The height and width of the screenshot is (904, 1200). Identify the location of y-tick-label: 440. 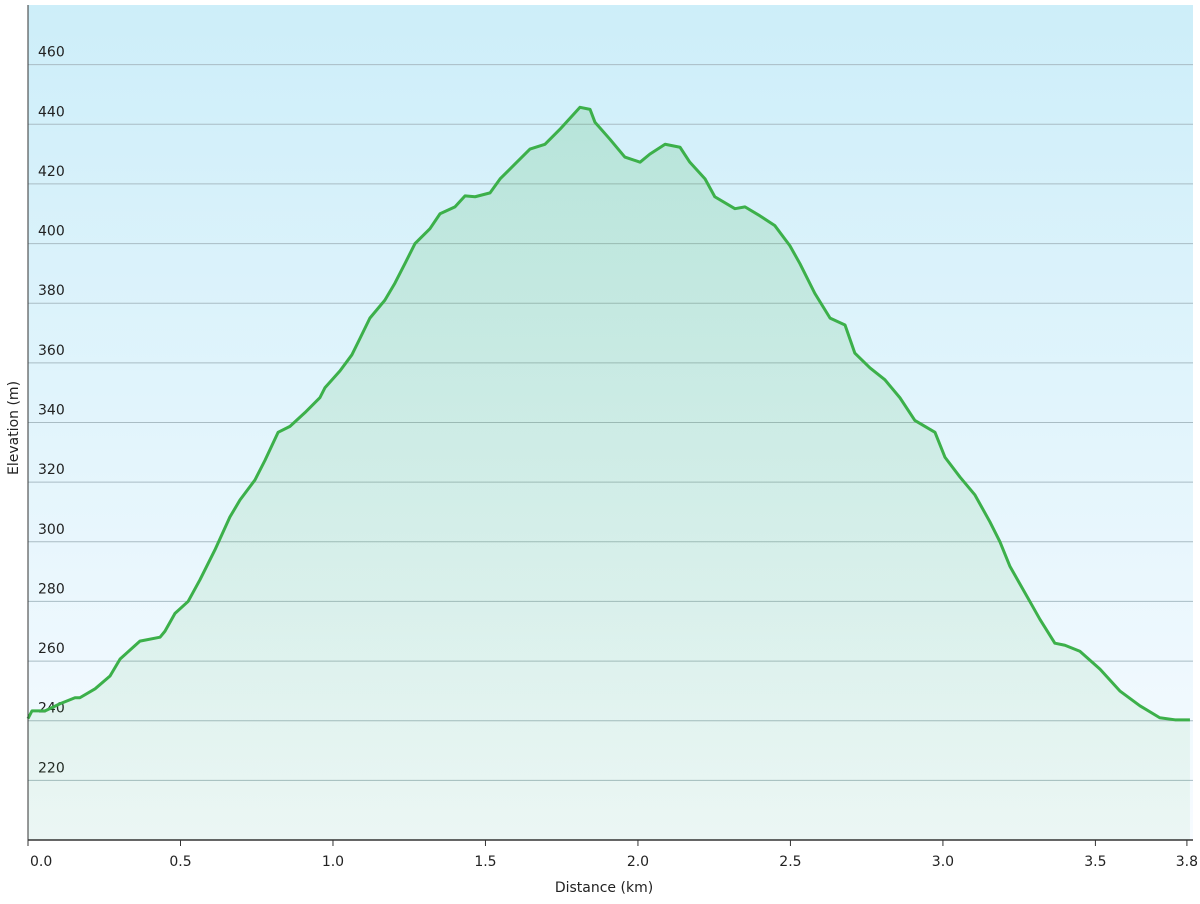
(51, 112).